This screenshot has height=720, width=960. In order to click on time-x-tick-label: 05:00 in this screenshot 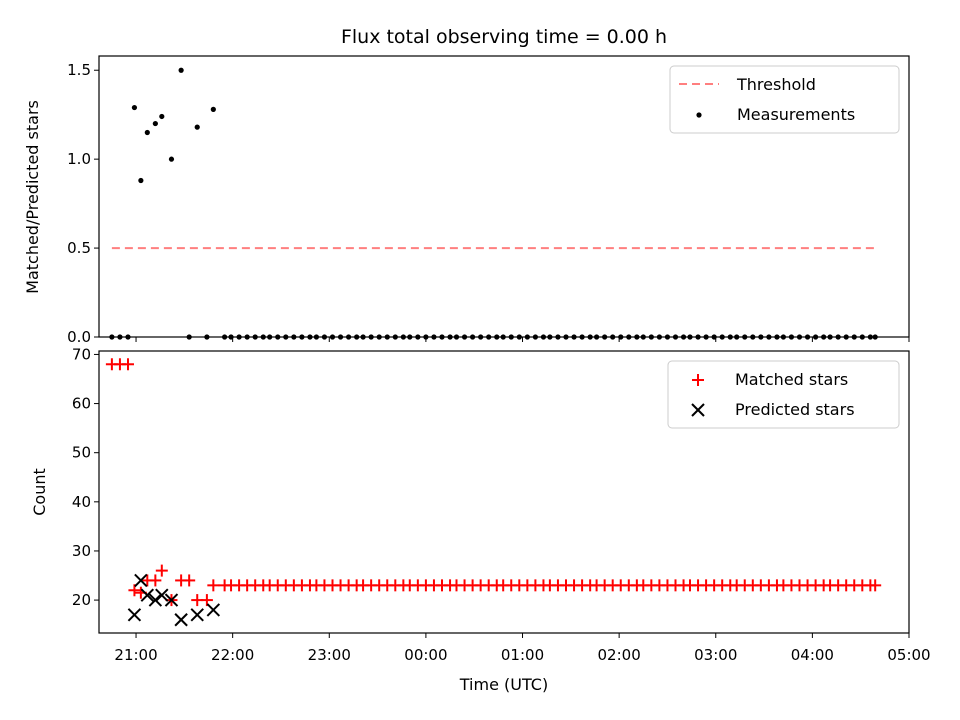, I will do `click(908, 655)`.